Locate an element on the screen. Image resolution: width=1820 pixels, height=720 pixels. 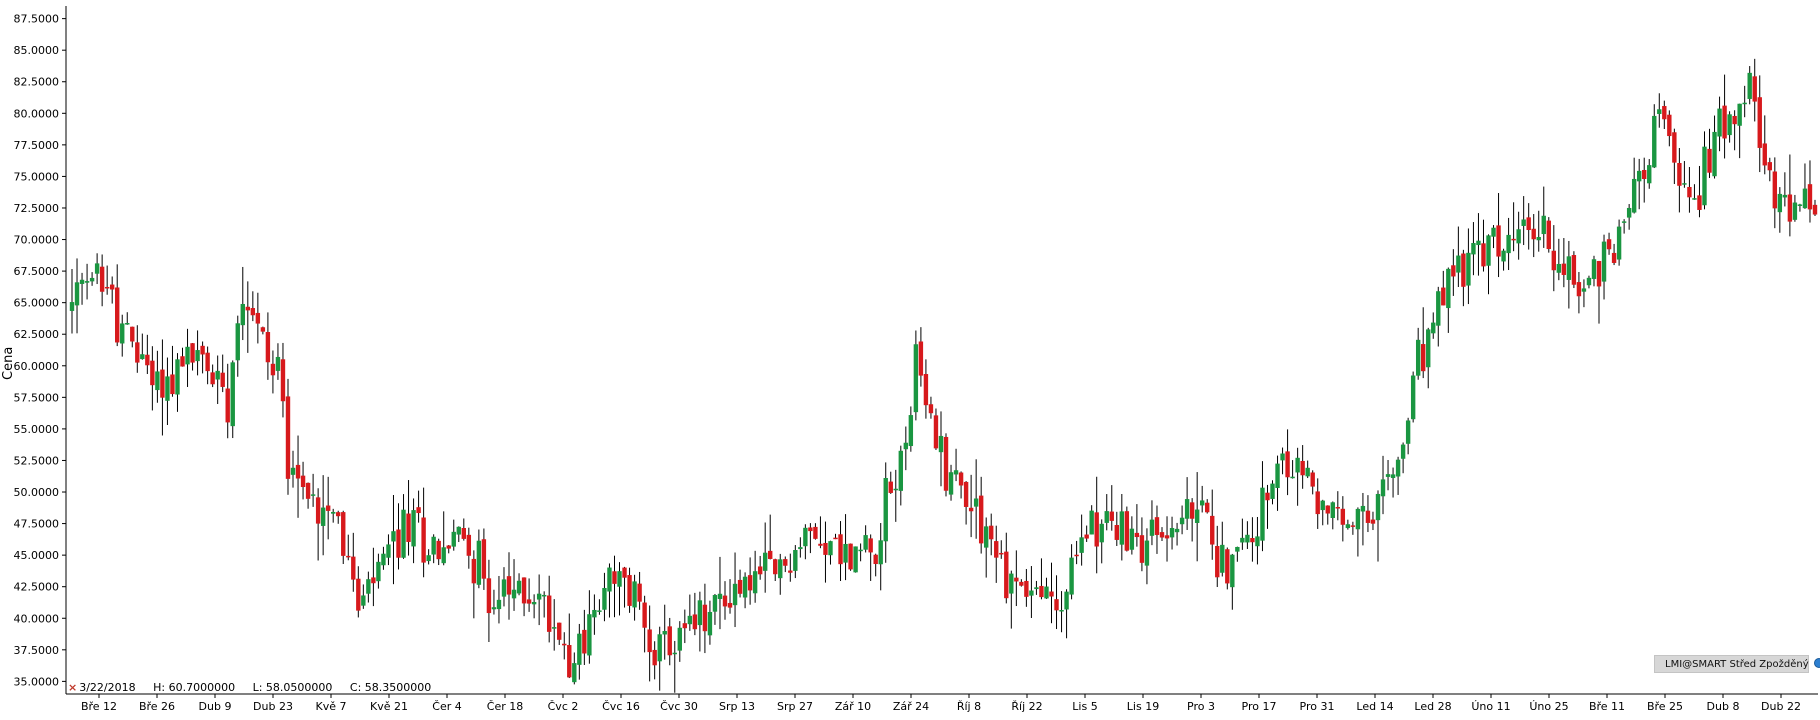
y-tick-label: 77.5000 is located at coordinates (37, 145).